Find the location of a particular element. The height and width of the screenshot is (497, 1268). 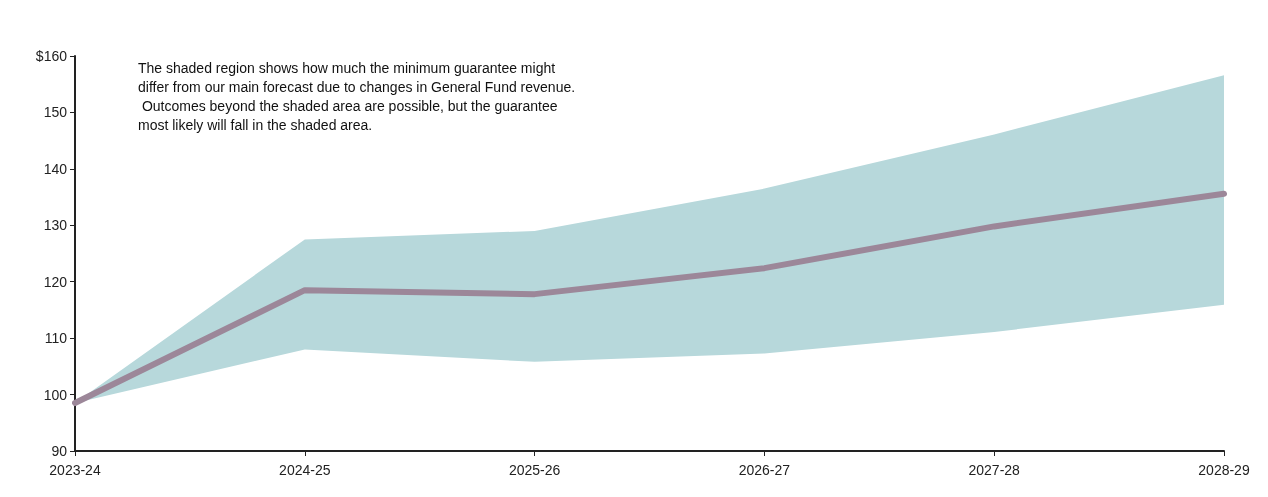

y-tick-label: 150 is located at coordinates (55, 112).